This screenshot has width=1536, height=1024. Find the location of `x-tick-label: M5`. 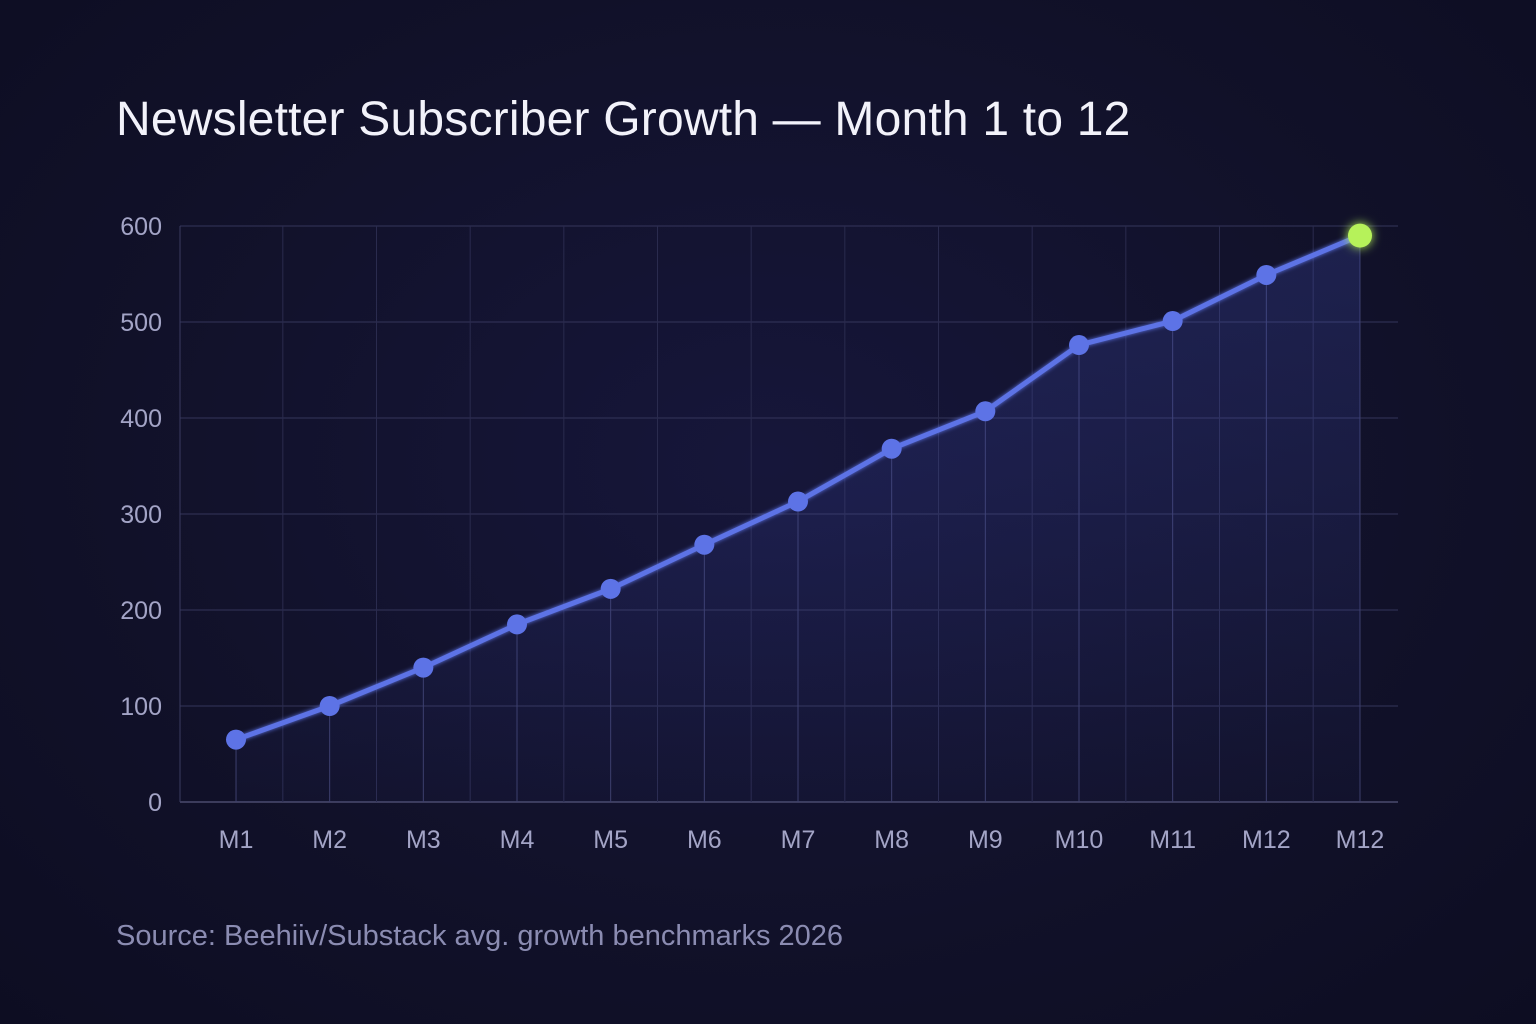

x-tick-label: M5 is located at coordinates (610, 840).